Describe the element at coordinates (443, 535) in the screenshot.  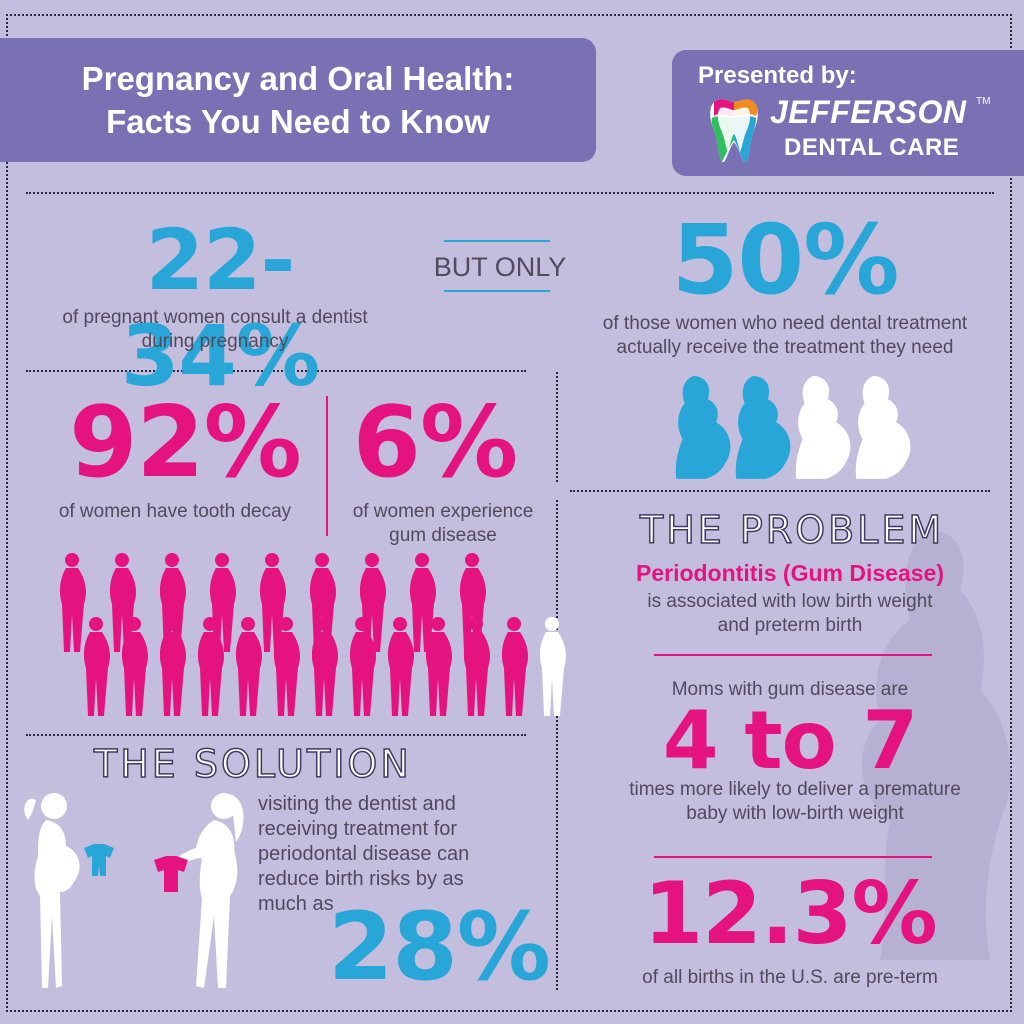
I see `caption-line: gum disease` at that location.